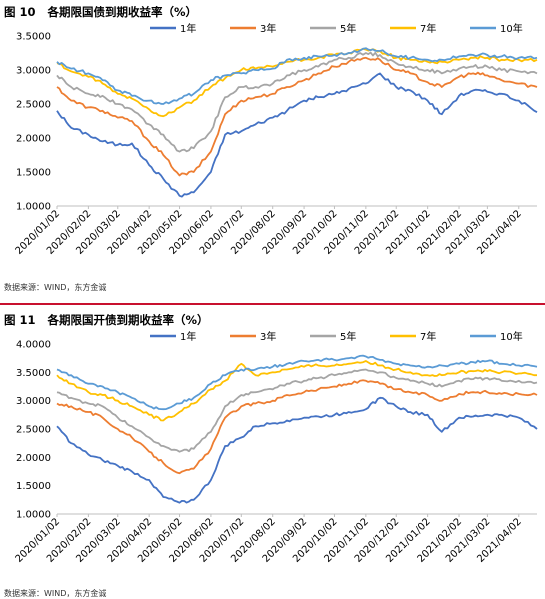 The image size is (545, 599). I want to click on figure-title: 图 10 各期限国债到期收益率（%）, so click(101, 12).